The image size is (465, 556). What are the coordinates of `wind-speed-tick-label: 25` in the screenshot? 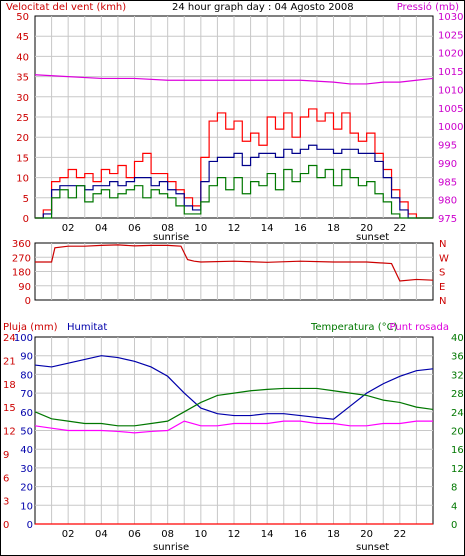 It's located at (22, 118).